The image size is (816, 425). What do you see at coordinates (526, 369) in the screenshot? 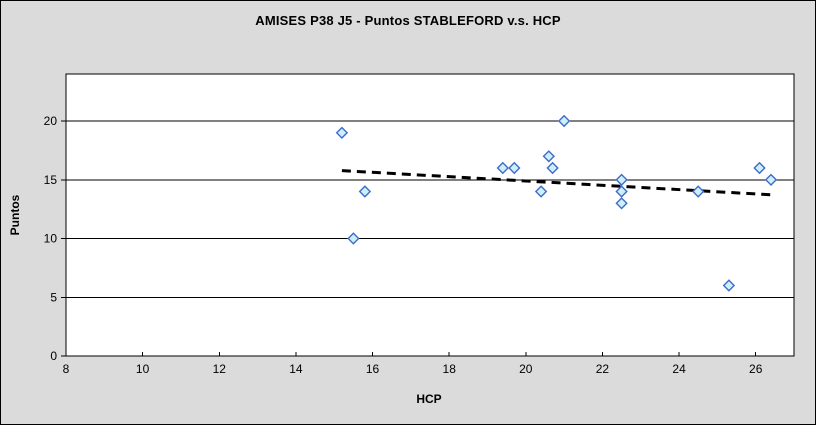
I see `x-tick-label: 20` at bounding box center [526, 369].